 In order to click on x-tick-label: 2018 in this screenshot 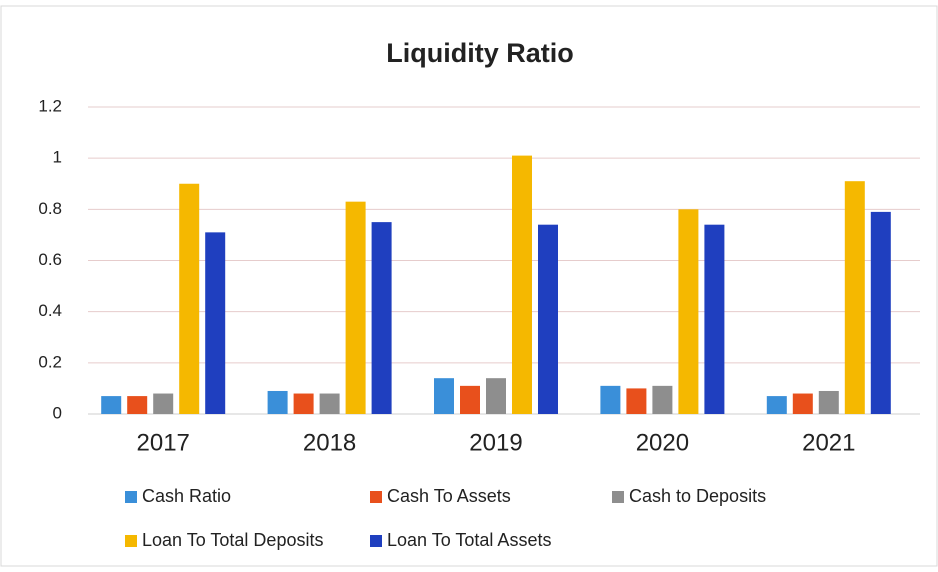, I will do `click(329, 442)`.